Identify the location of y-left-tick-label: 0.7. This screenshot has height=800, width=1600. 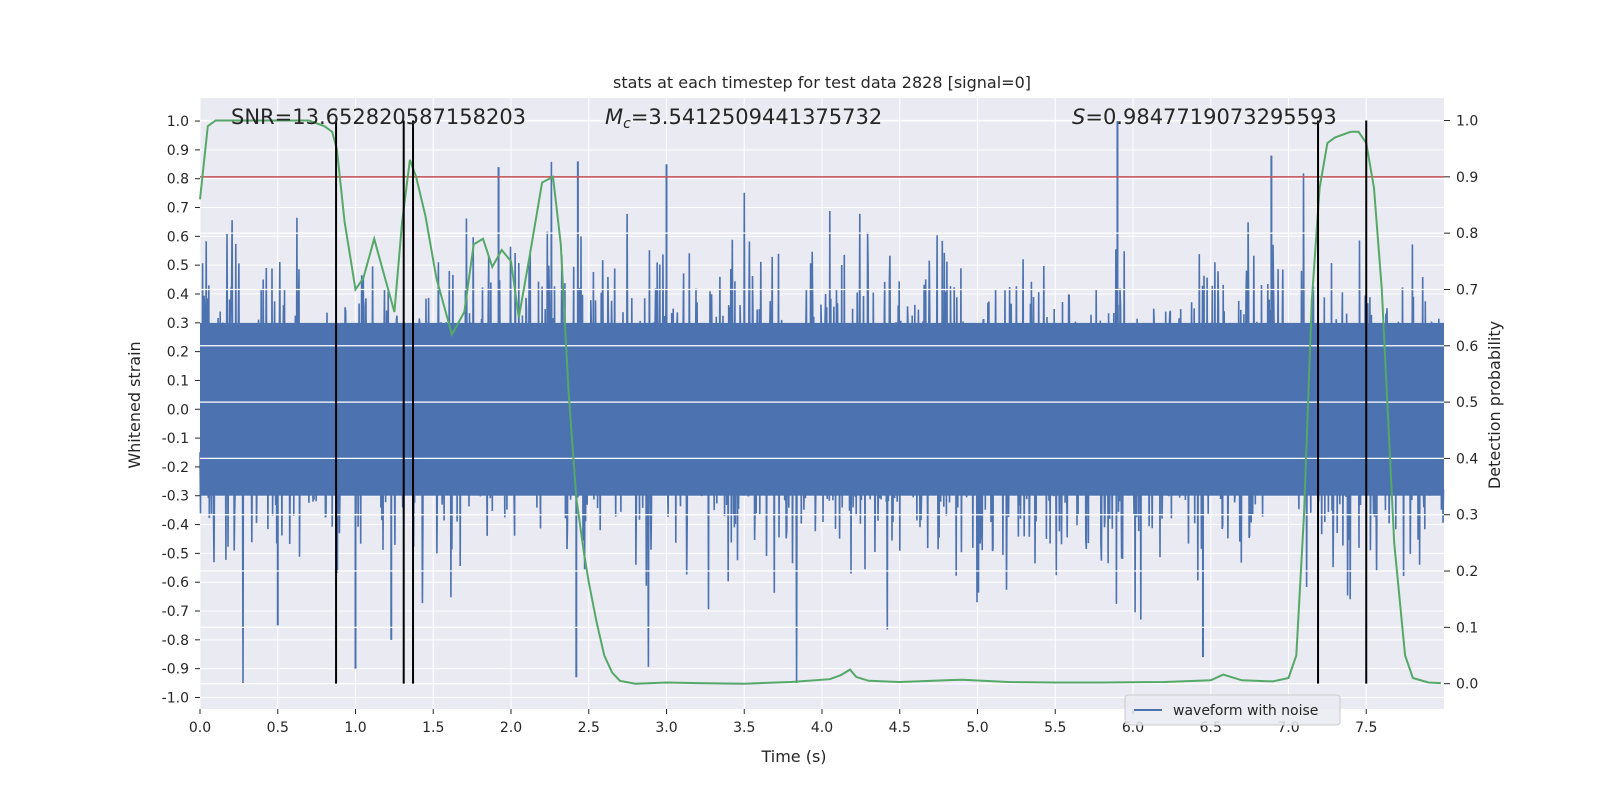
(178, 209).